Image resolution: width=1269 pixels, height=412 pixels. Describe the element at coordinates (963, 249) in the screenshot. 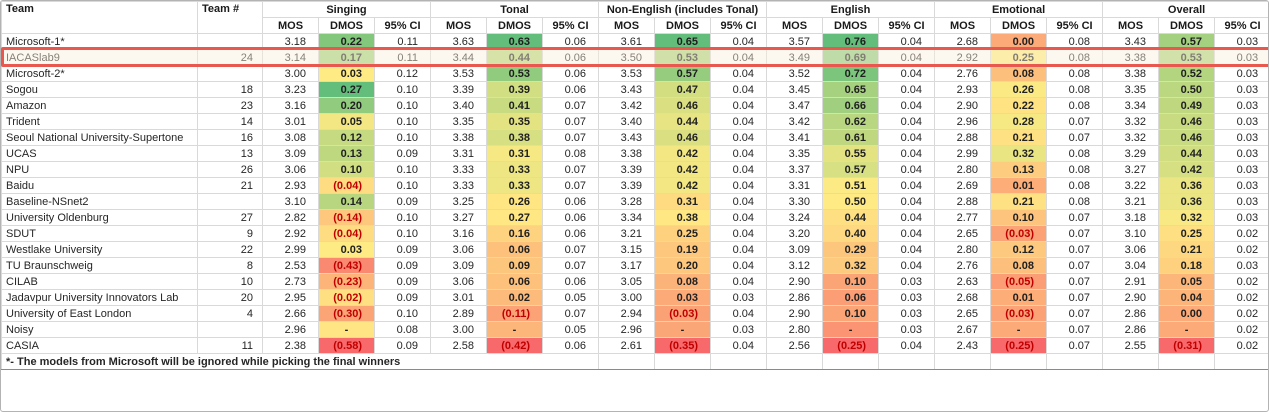

I see `mos-cell: 2.80` at that location.